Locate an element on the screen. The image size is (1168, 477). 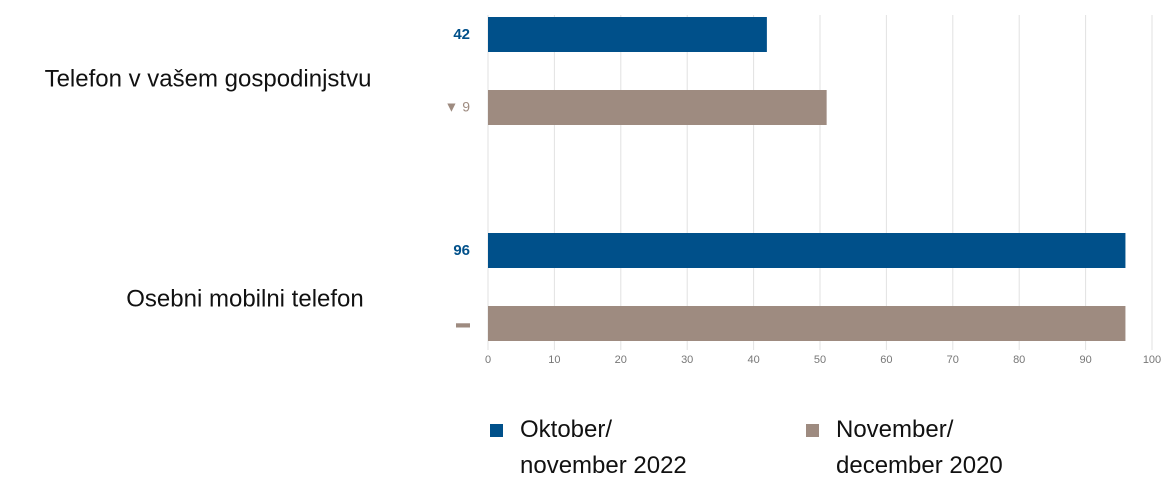
x-tick-label: 50 is located at coordinates (820, 360).